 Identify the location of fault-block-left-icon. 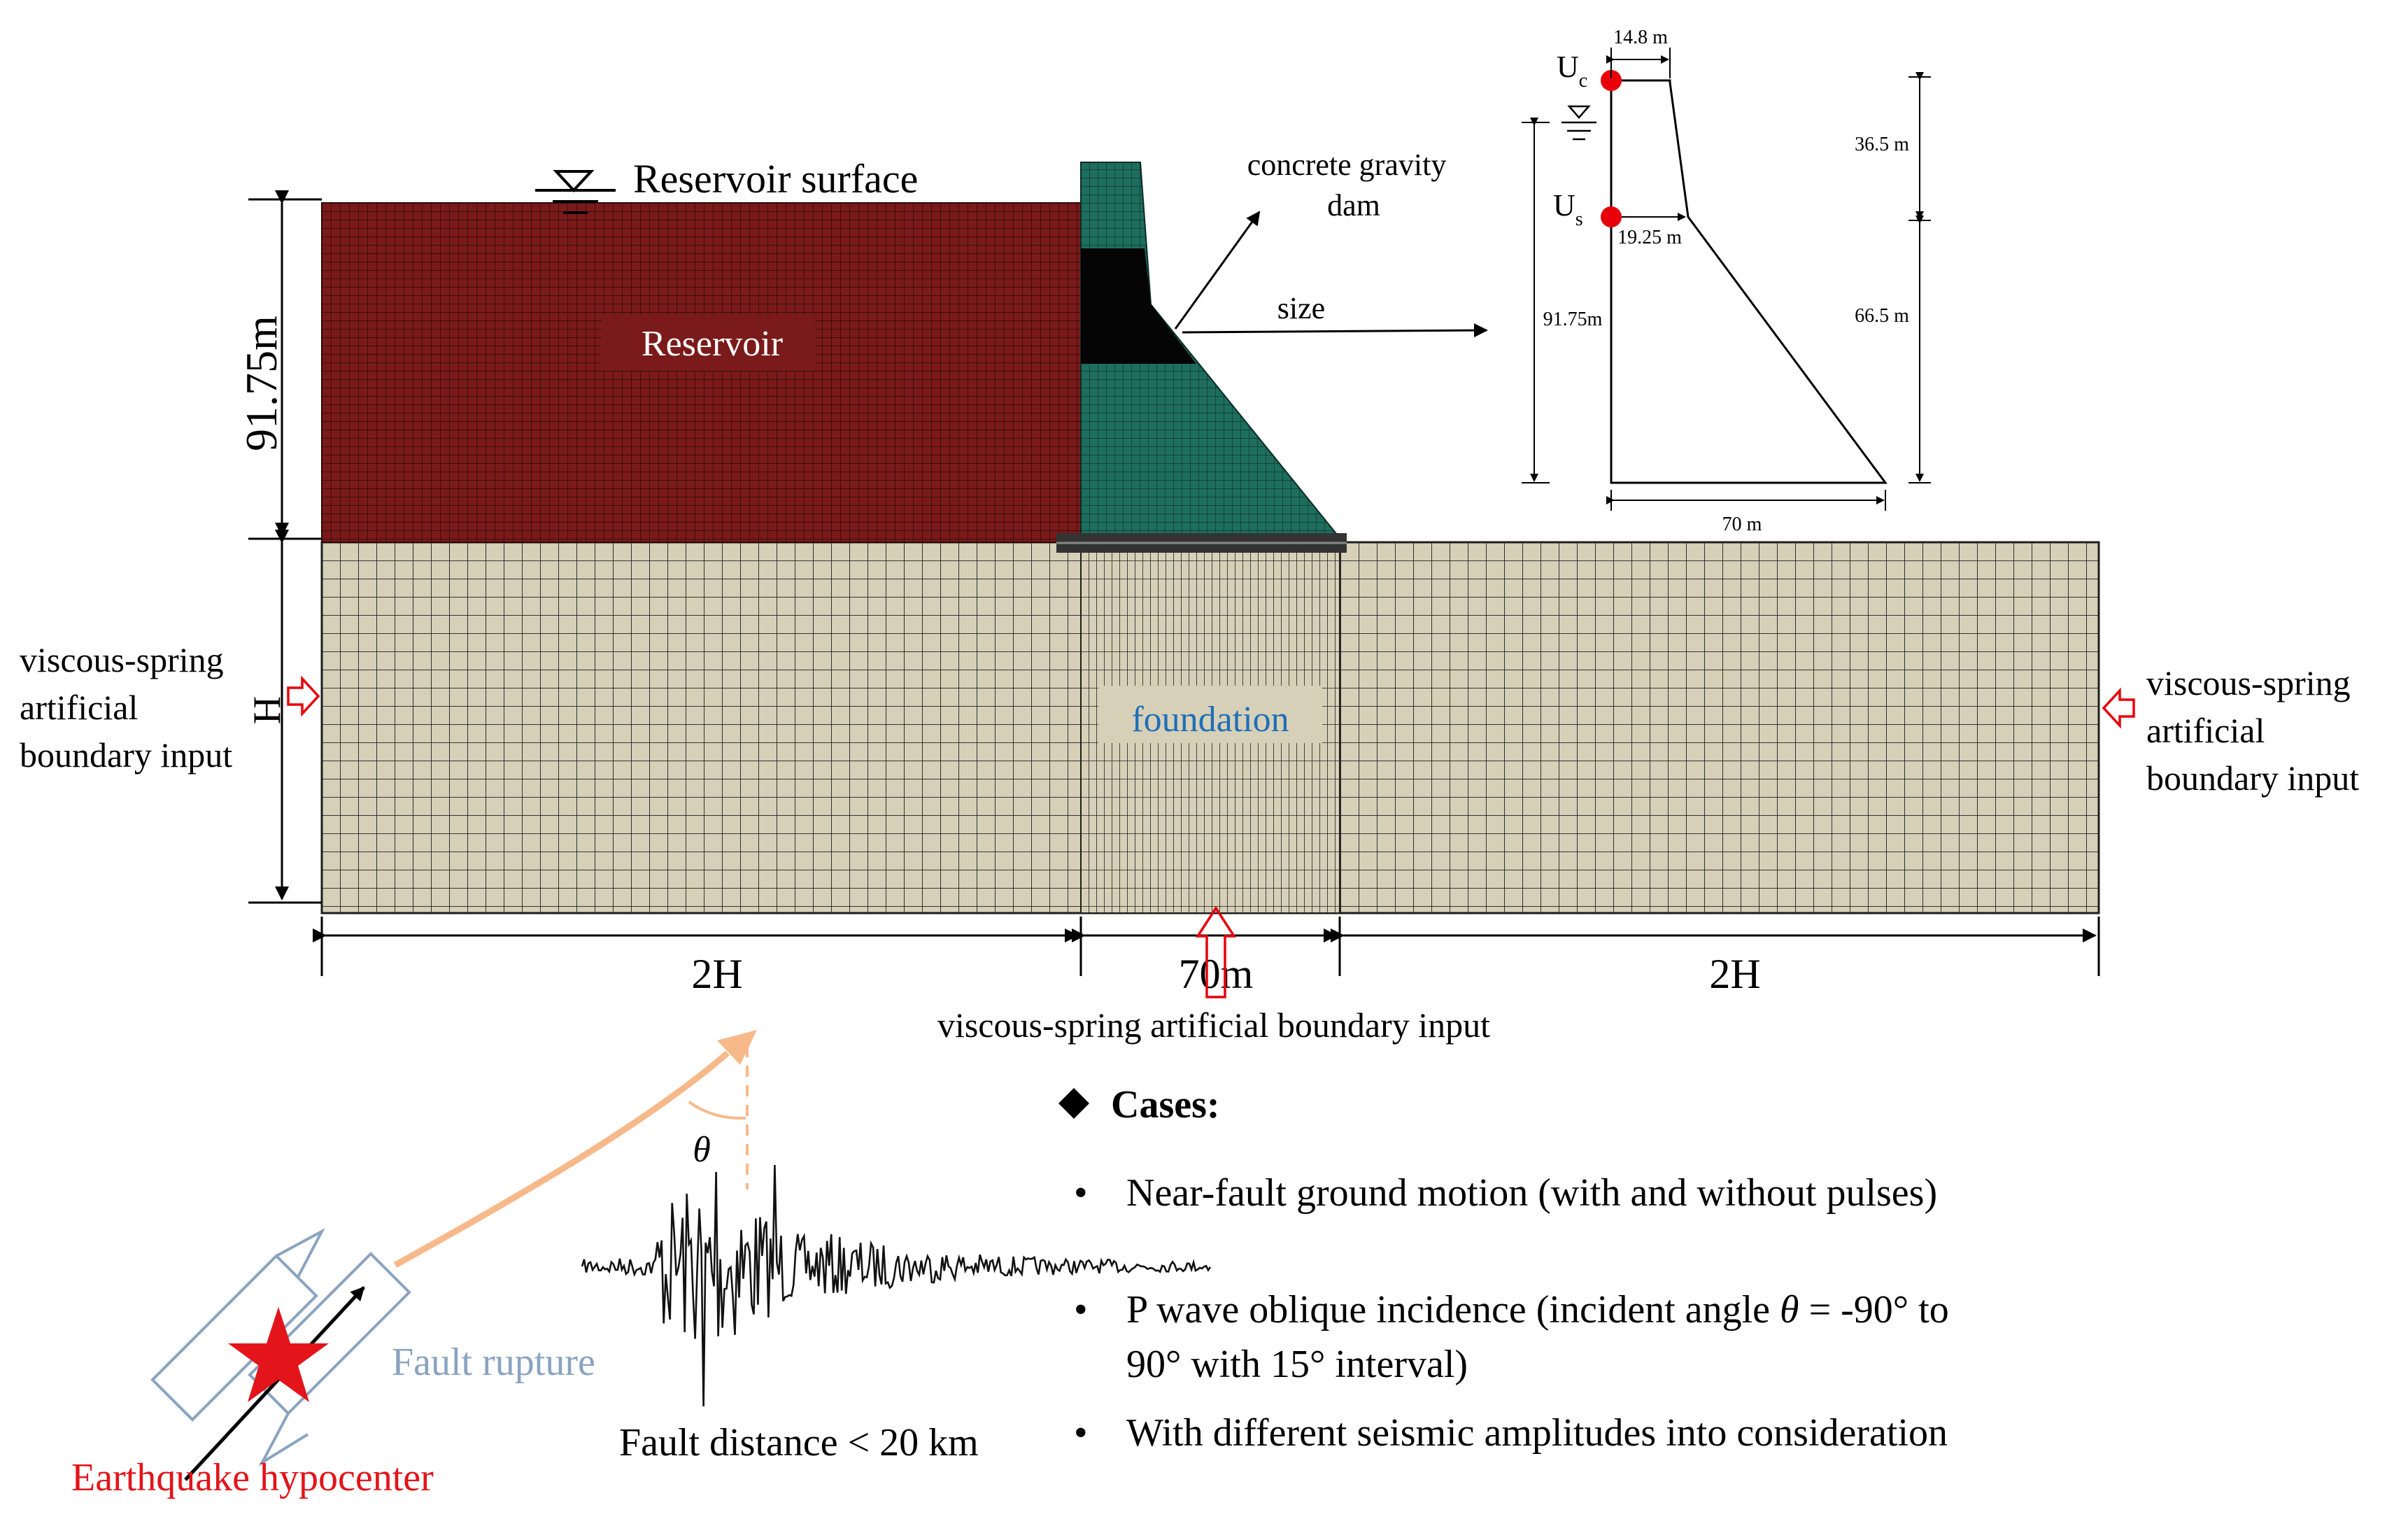
(238, 1325).